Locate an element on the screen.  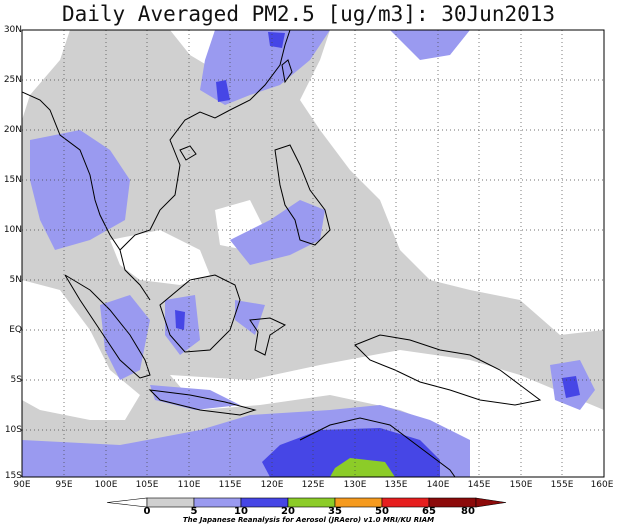
level-20-35-south-china is located at coordinates (223, 91).